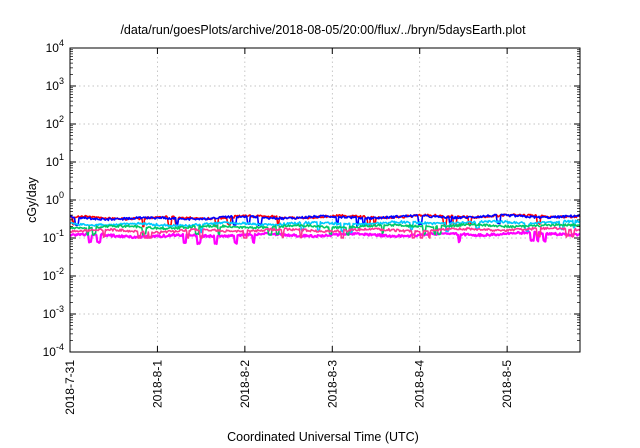 The height and width of the screenshot is (448, 640). What do you see at coordinates (55, 84) in the screenshot?
I see `y-tick-label: 10³` at bounding box center [55, 84].